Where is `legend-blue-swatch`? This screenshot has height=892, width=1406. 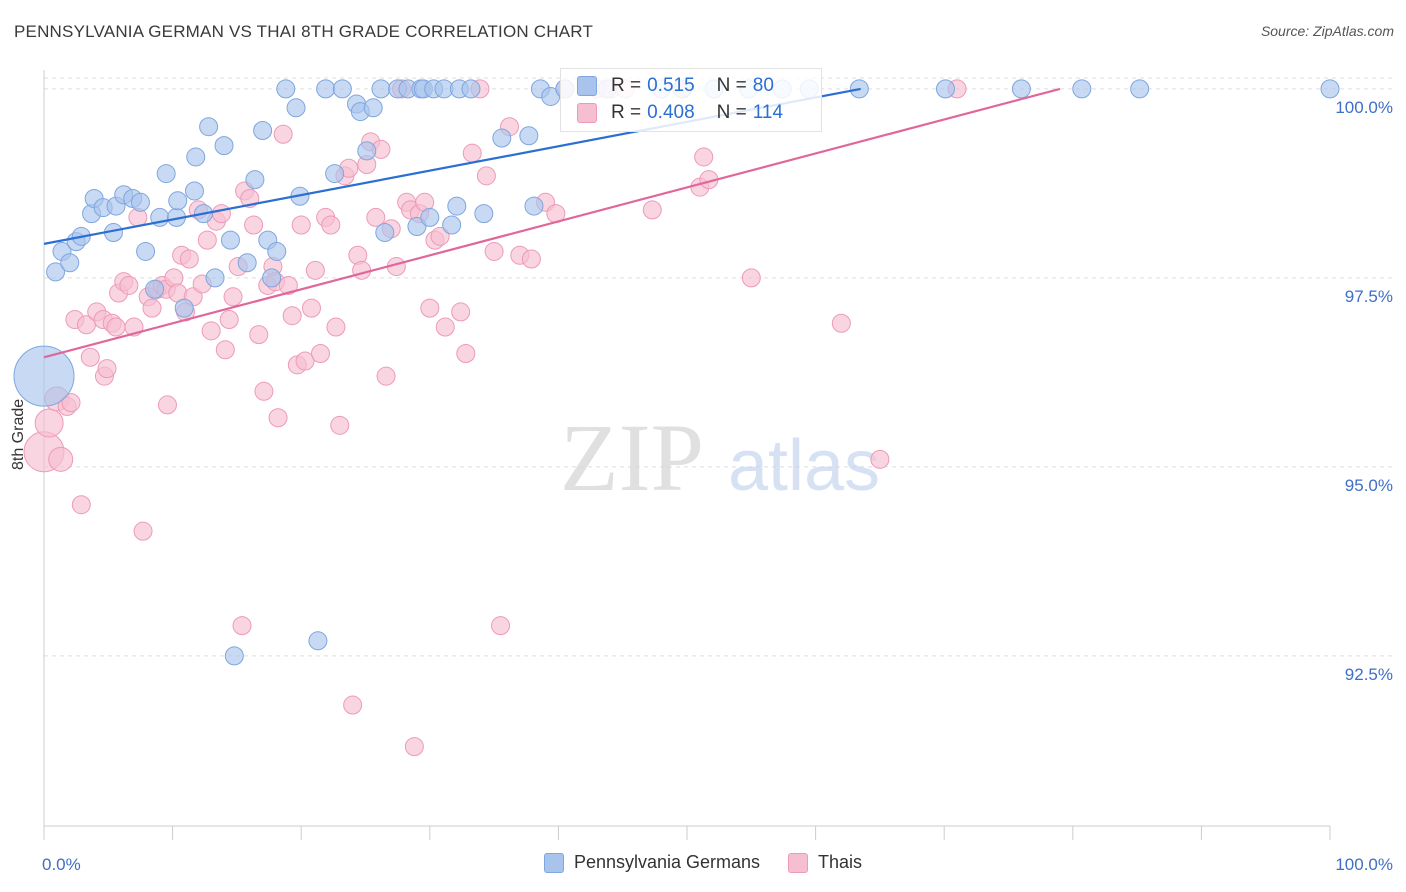 legend-blue-swatch is located at coordinates (553, 862).